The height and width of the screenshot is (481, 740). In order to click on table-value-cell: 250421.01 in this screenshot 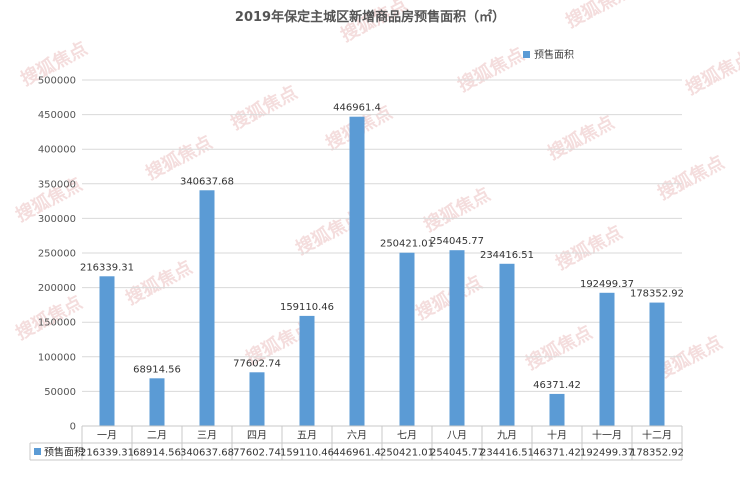, I will do `click(407, 453)`.